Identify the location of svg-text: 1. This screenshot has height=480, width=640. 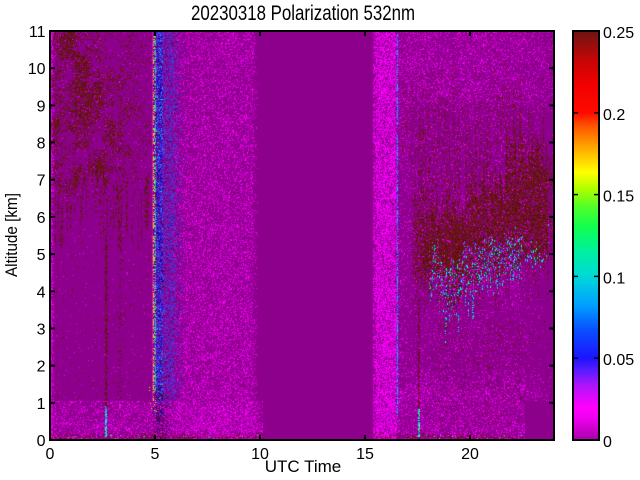
(41, 404).